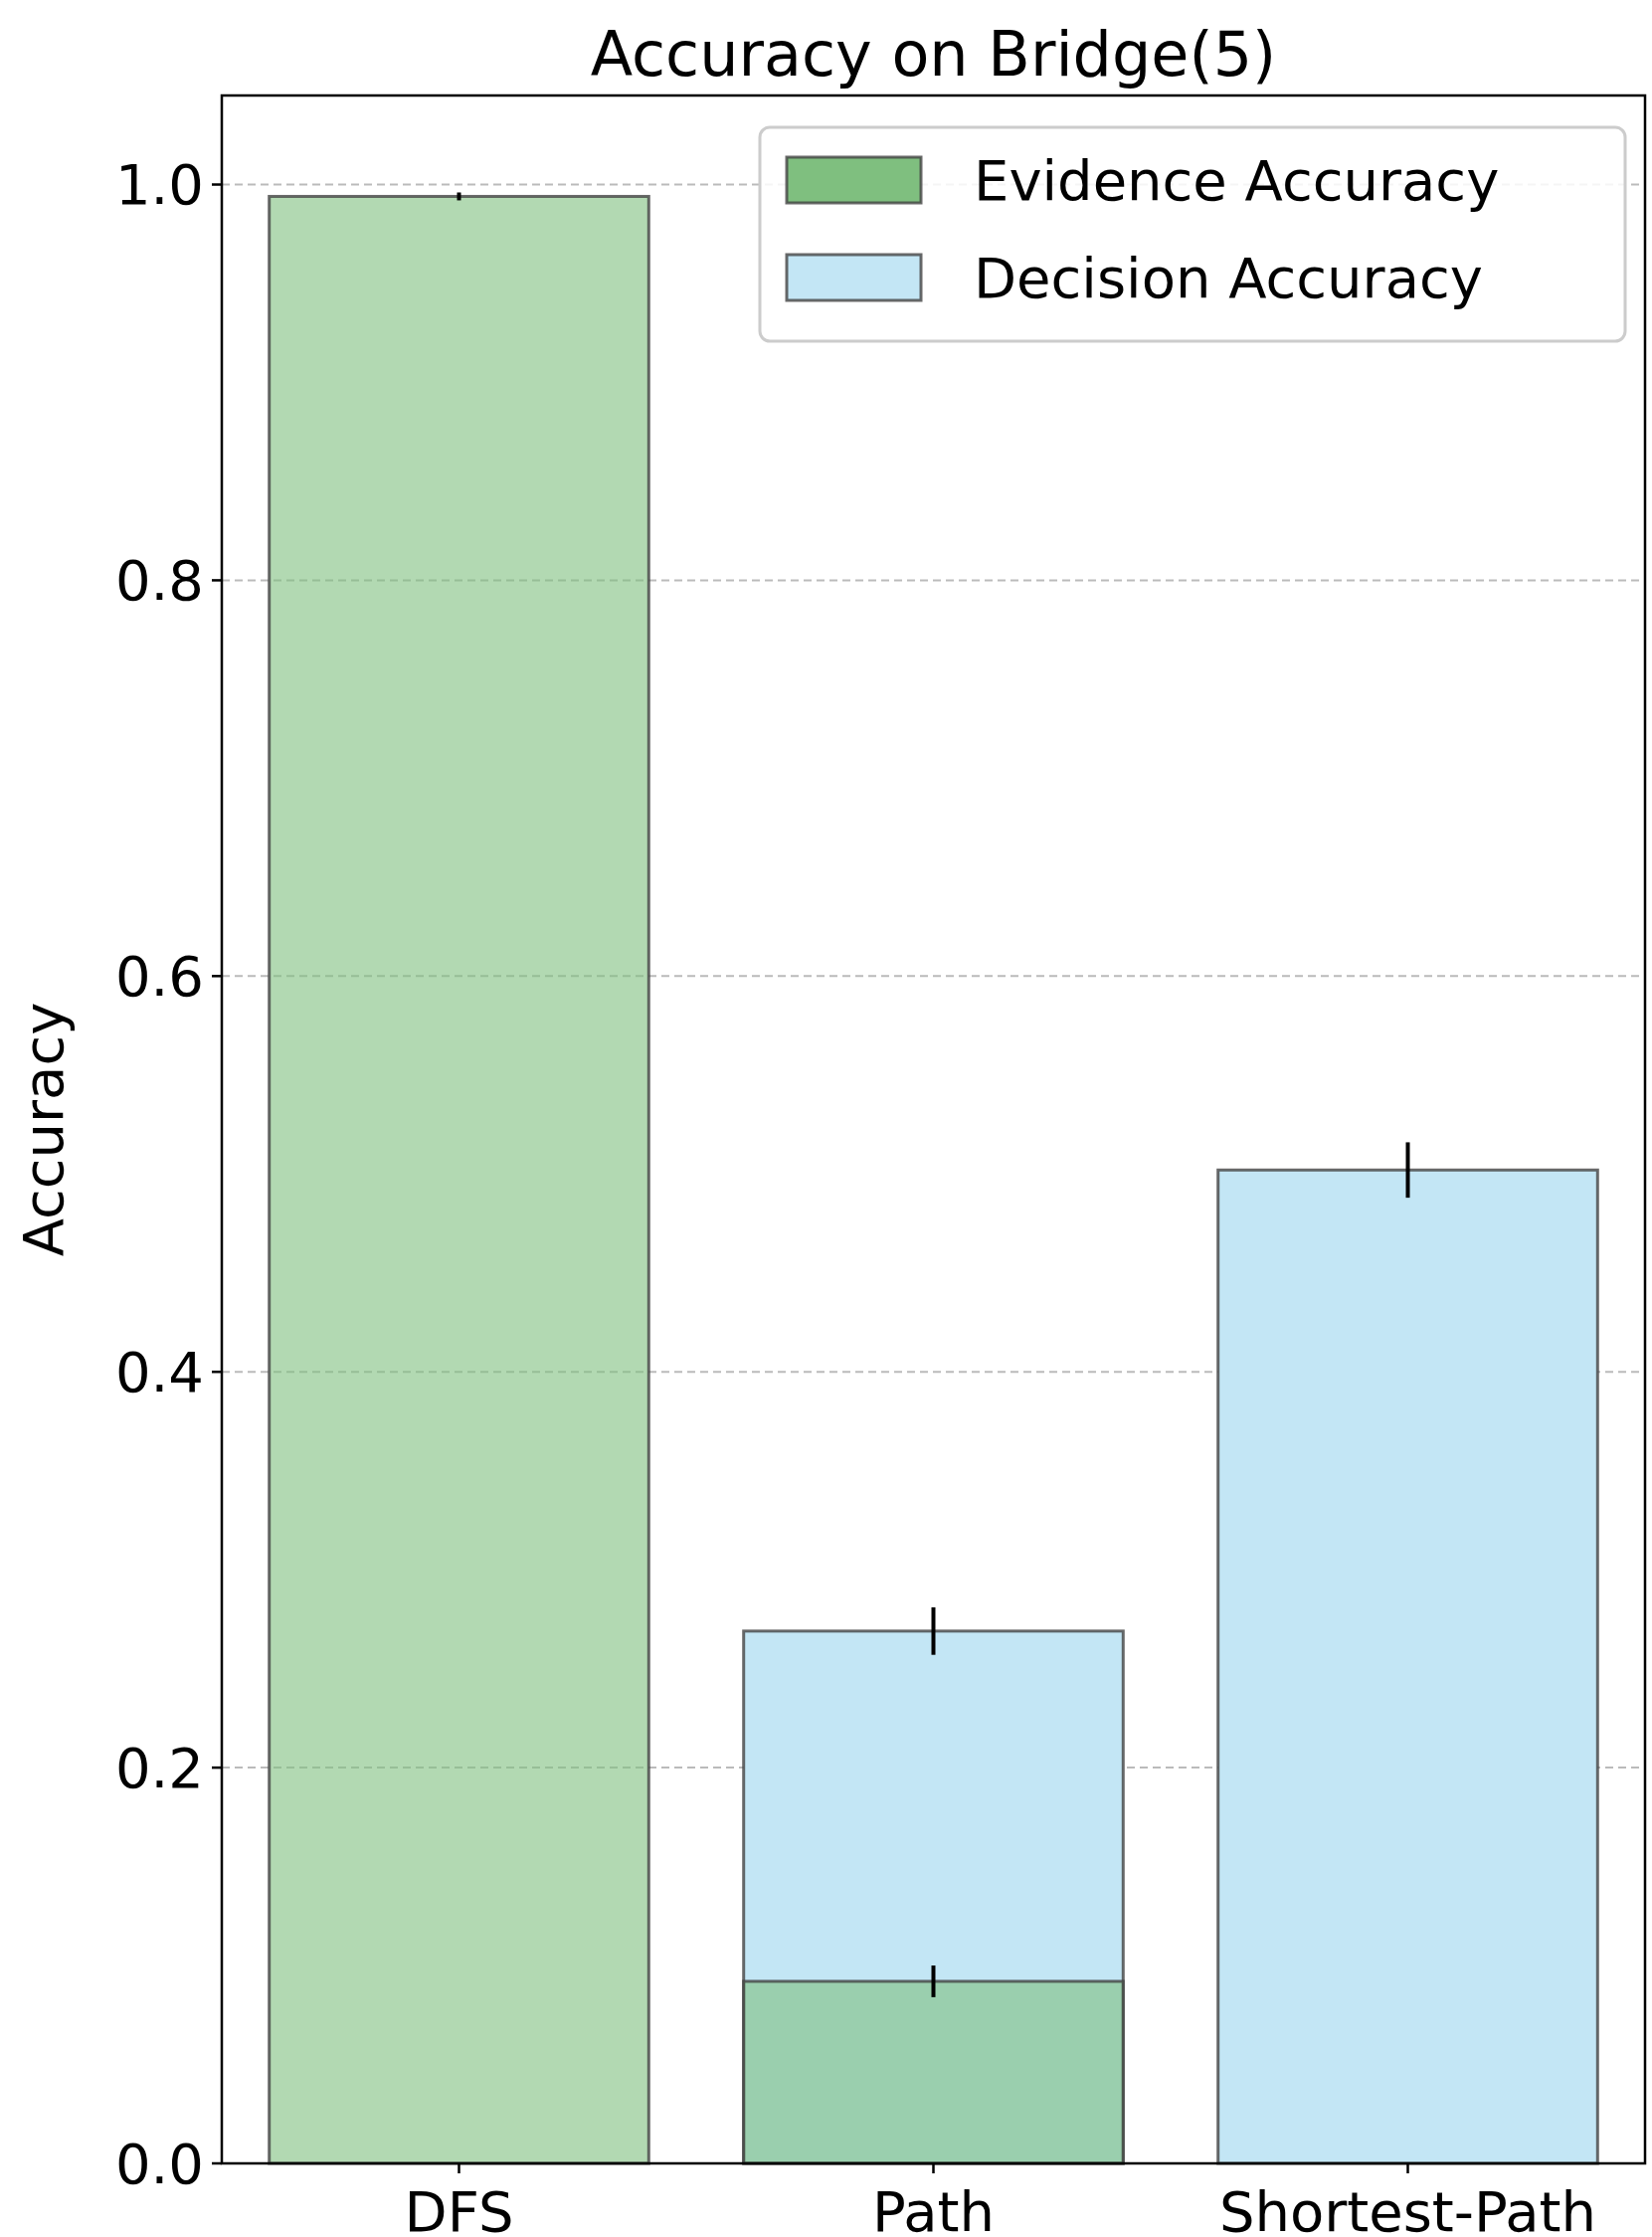 The height and width of the screenshot is (2237, 1652). Describe the element at coordinates (159, 2163) in the screenshot. I see `y-tick-label: 0.0` at that location.